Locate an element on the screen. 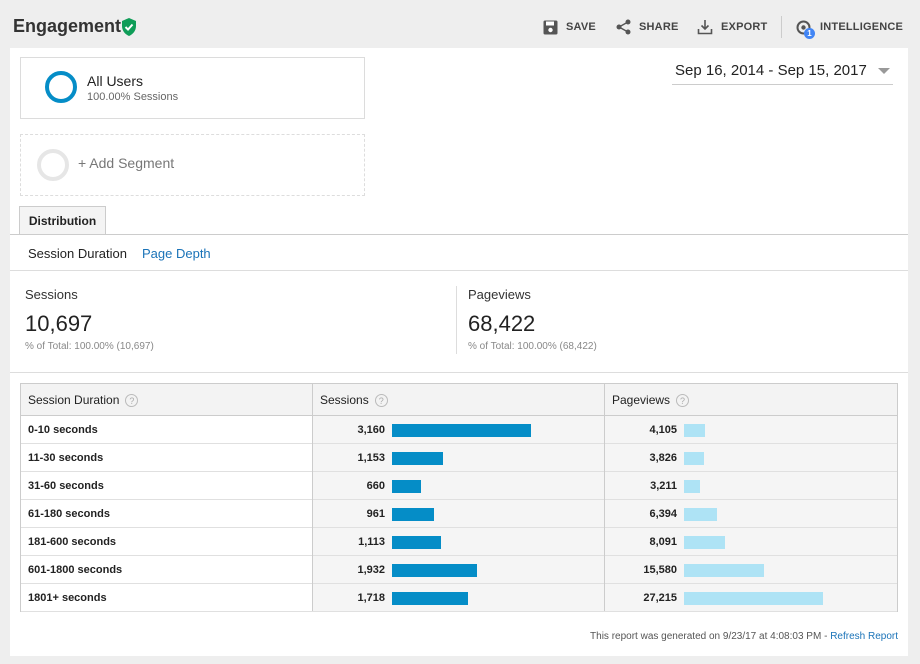 The image size is (920, 664). pageviews-value: 27,215 is located at coordinates (660, 598).